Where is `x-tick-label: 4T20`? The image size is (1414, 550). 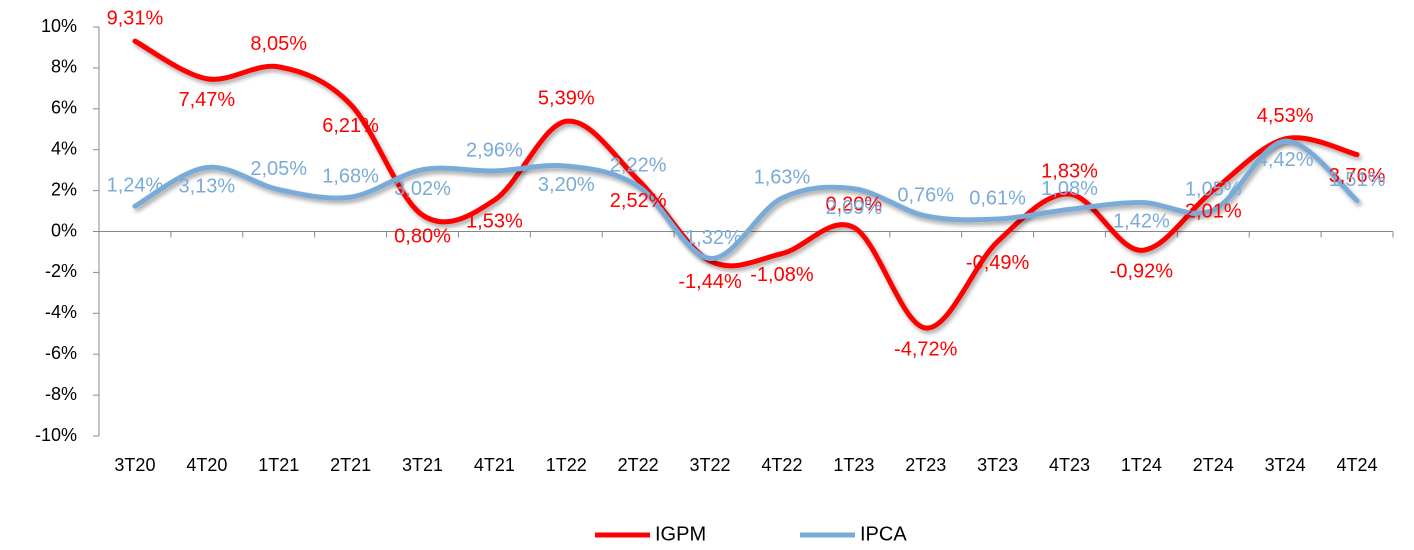
x-tick-label: 4T20 is located at coordinates (206, 465).